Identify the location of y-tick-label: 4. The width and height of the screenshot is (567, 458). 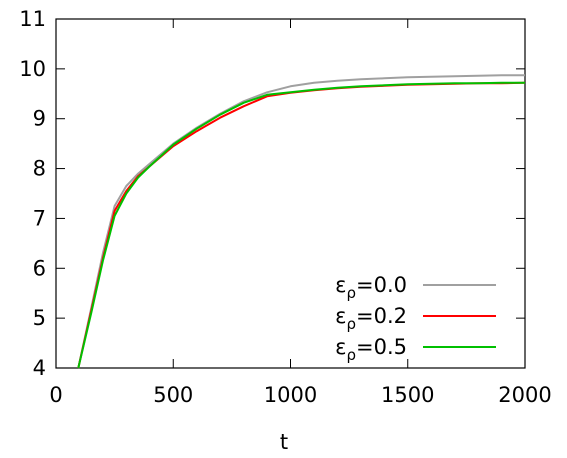
(39, 368).